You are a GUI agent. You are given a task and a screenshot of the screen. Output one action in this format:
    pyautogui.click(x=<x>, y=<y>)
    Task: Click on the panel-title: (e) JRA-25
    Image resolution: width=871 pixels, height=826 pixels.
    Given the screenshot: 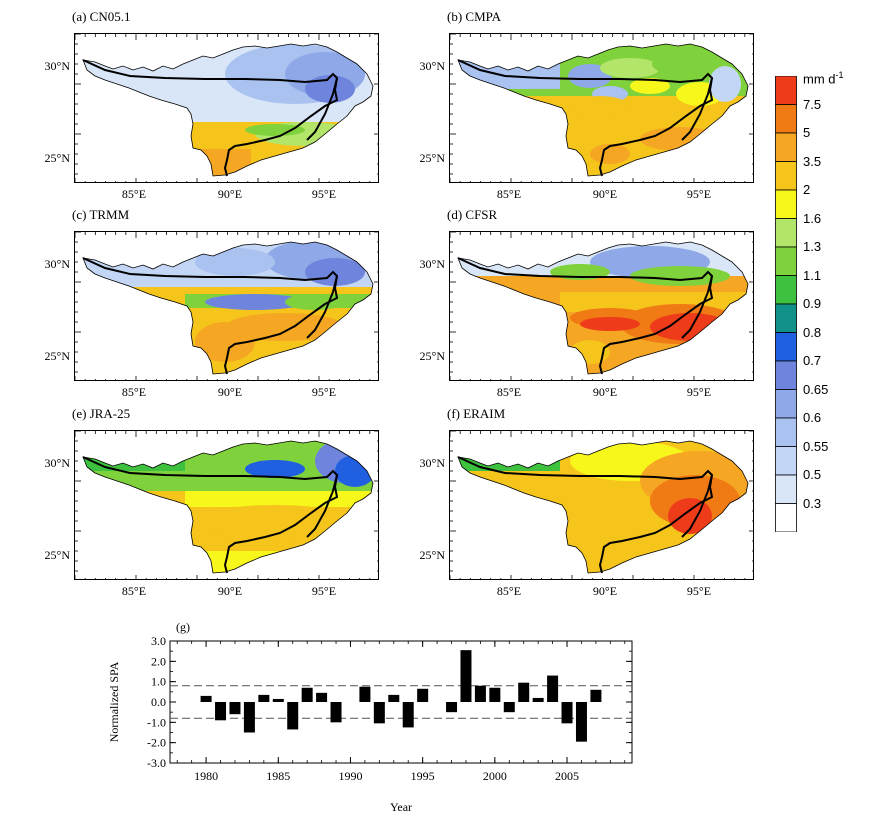 What is the action you would take?
    pyautogui.click(x=101, y=413)
    